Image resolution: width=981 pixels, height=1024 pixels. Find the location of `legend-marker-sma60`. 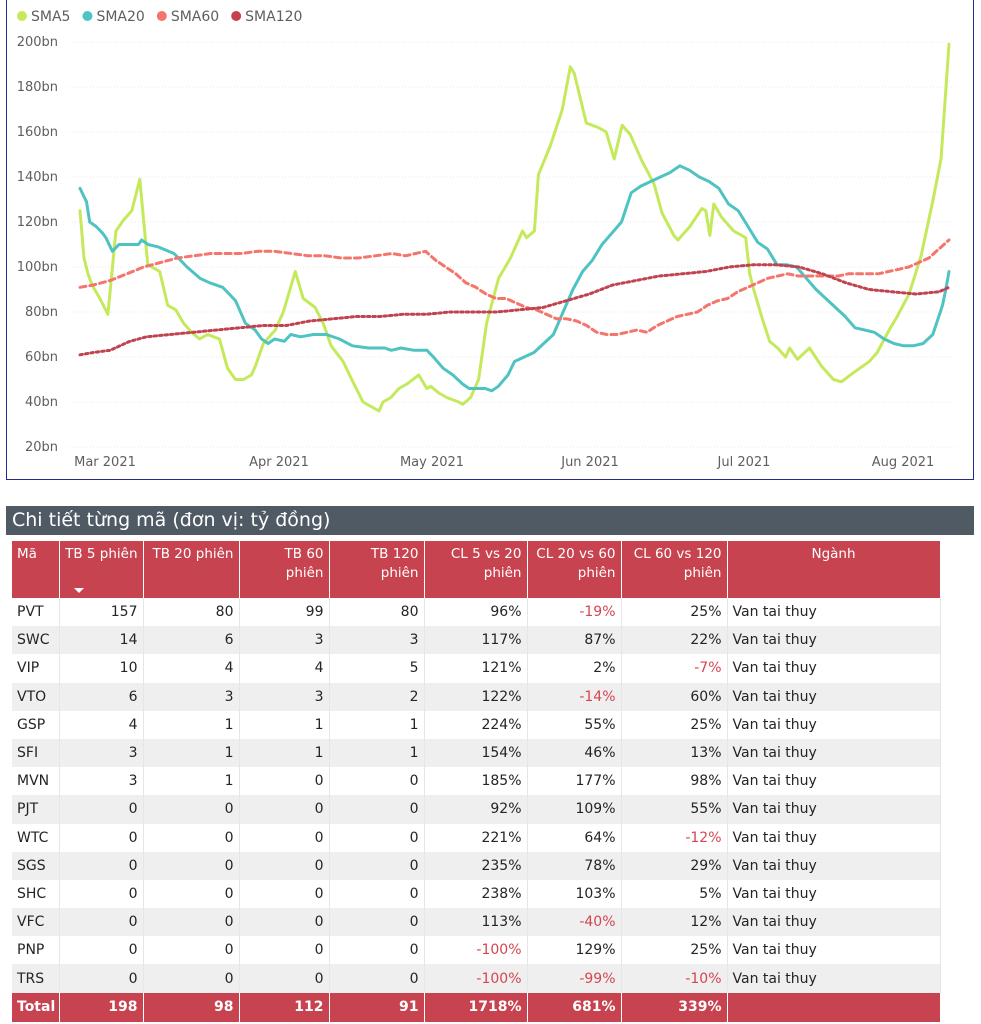

legend-marker-sma60 is located at coordinates (161, 16).